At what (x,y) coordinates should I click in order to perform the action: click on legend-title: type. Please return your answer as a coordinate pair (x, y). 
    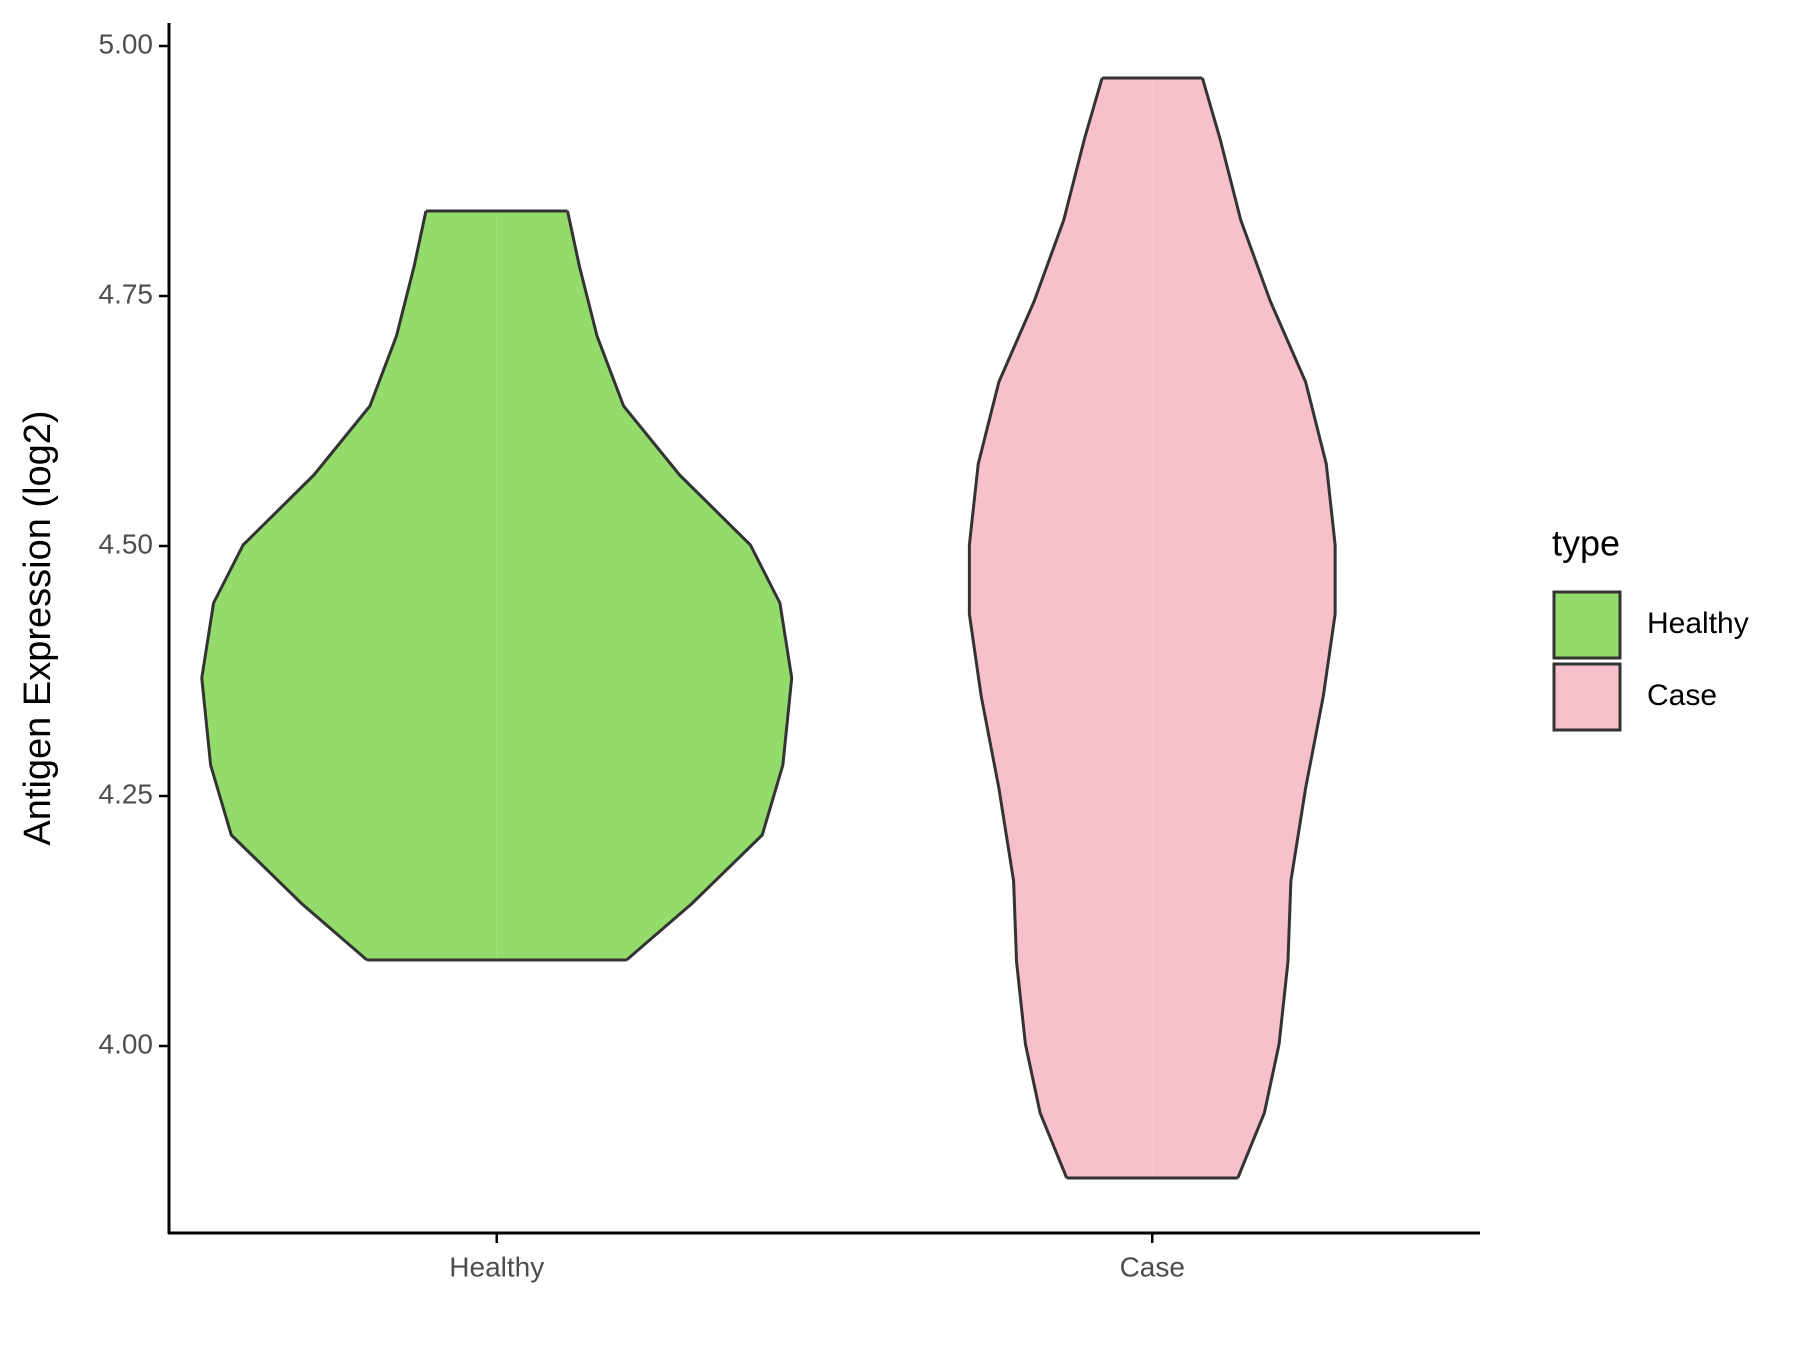
    Looking at the image, I should click on (1586, 543).